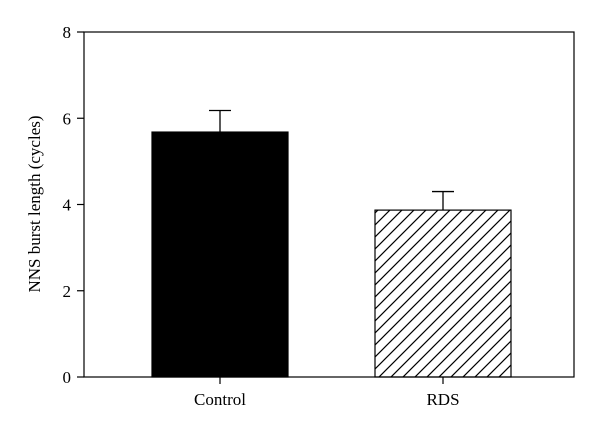 The width and height of the screenshot is (600, 435). Describe the element at coordinates (67, 118) in the screenshot. I see `y-tick-label-6: 6` at that location.